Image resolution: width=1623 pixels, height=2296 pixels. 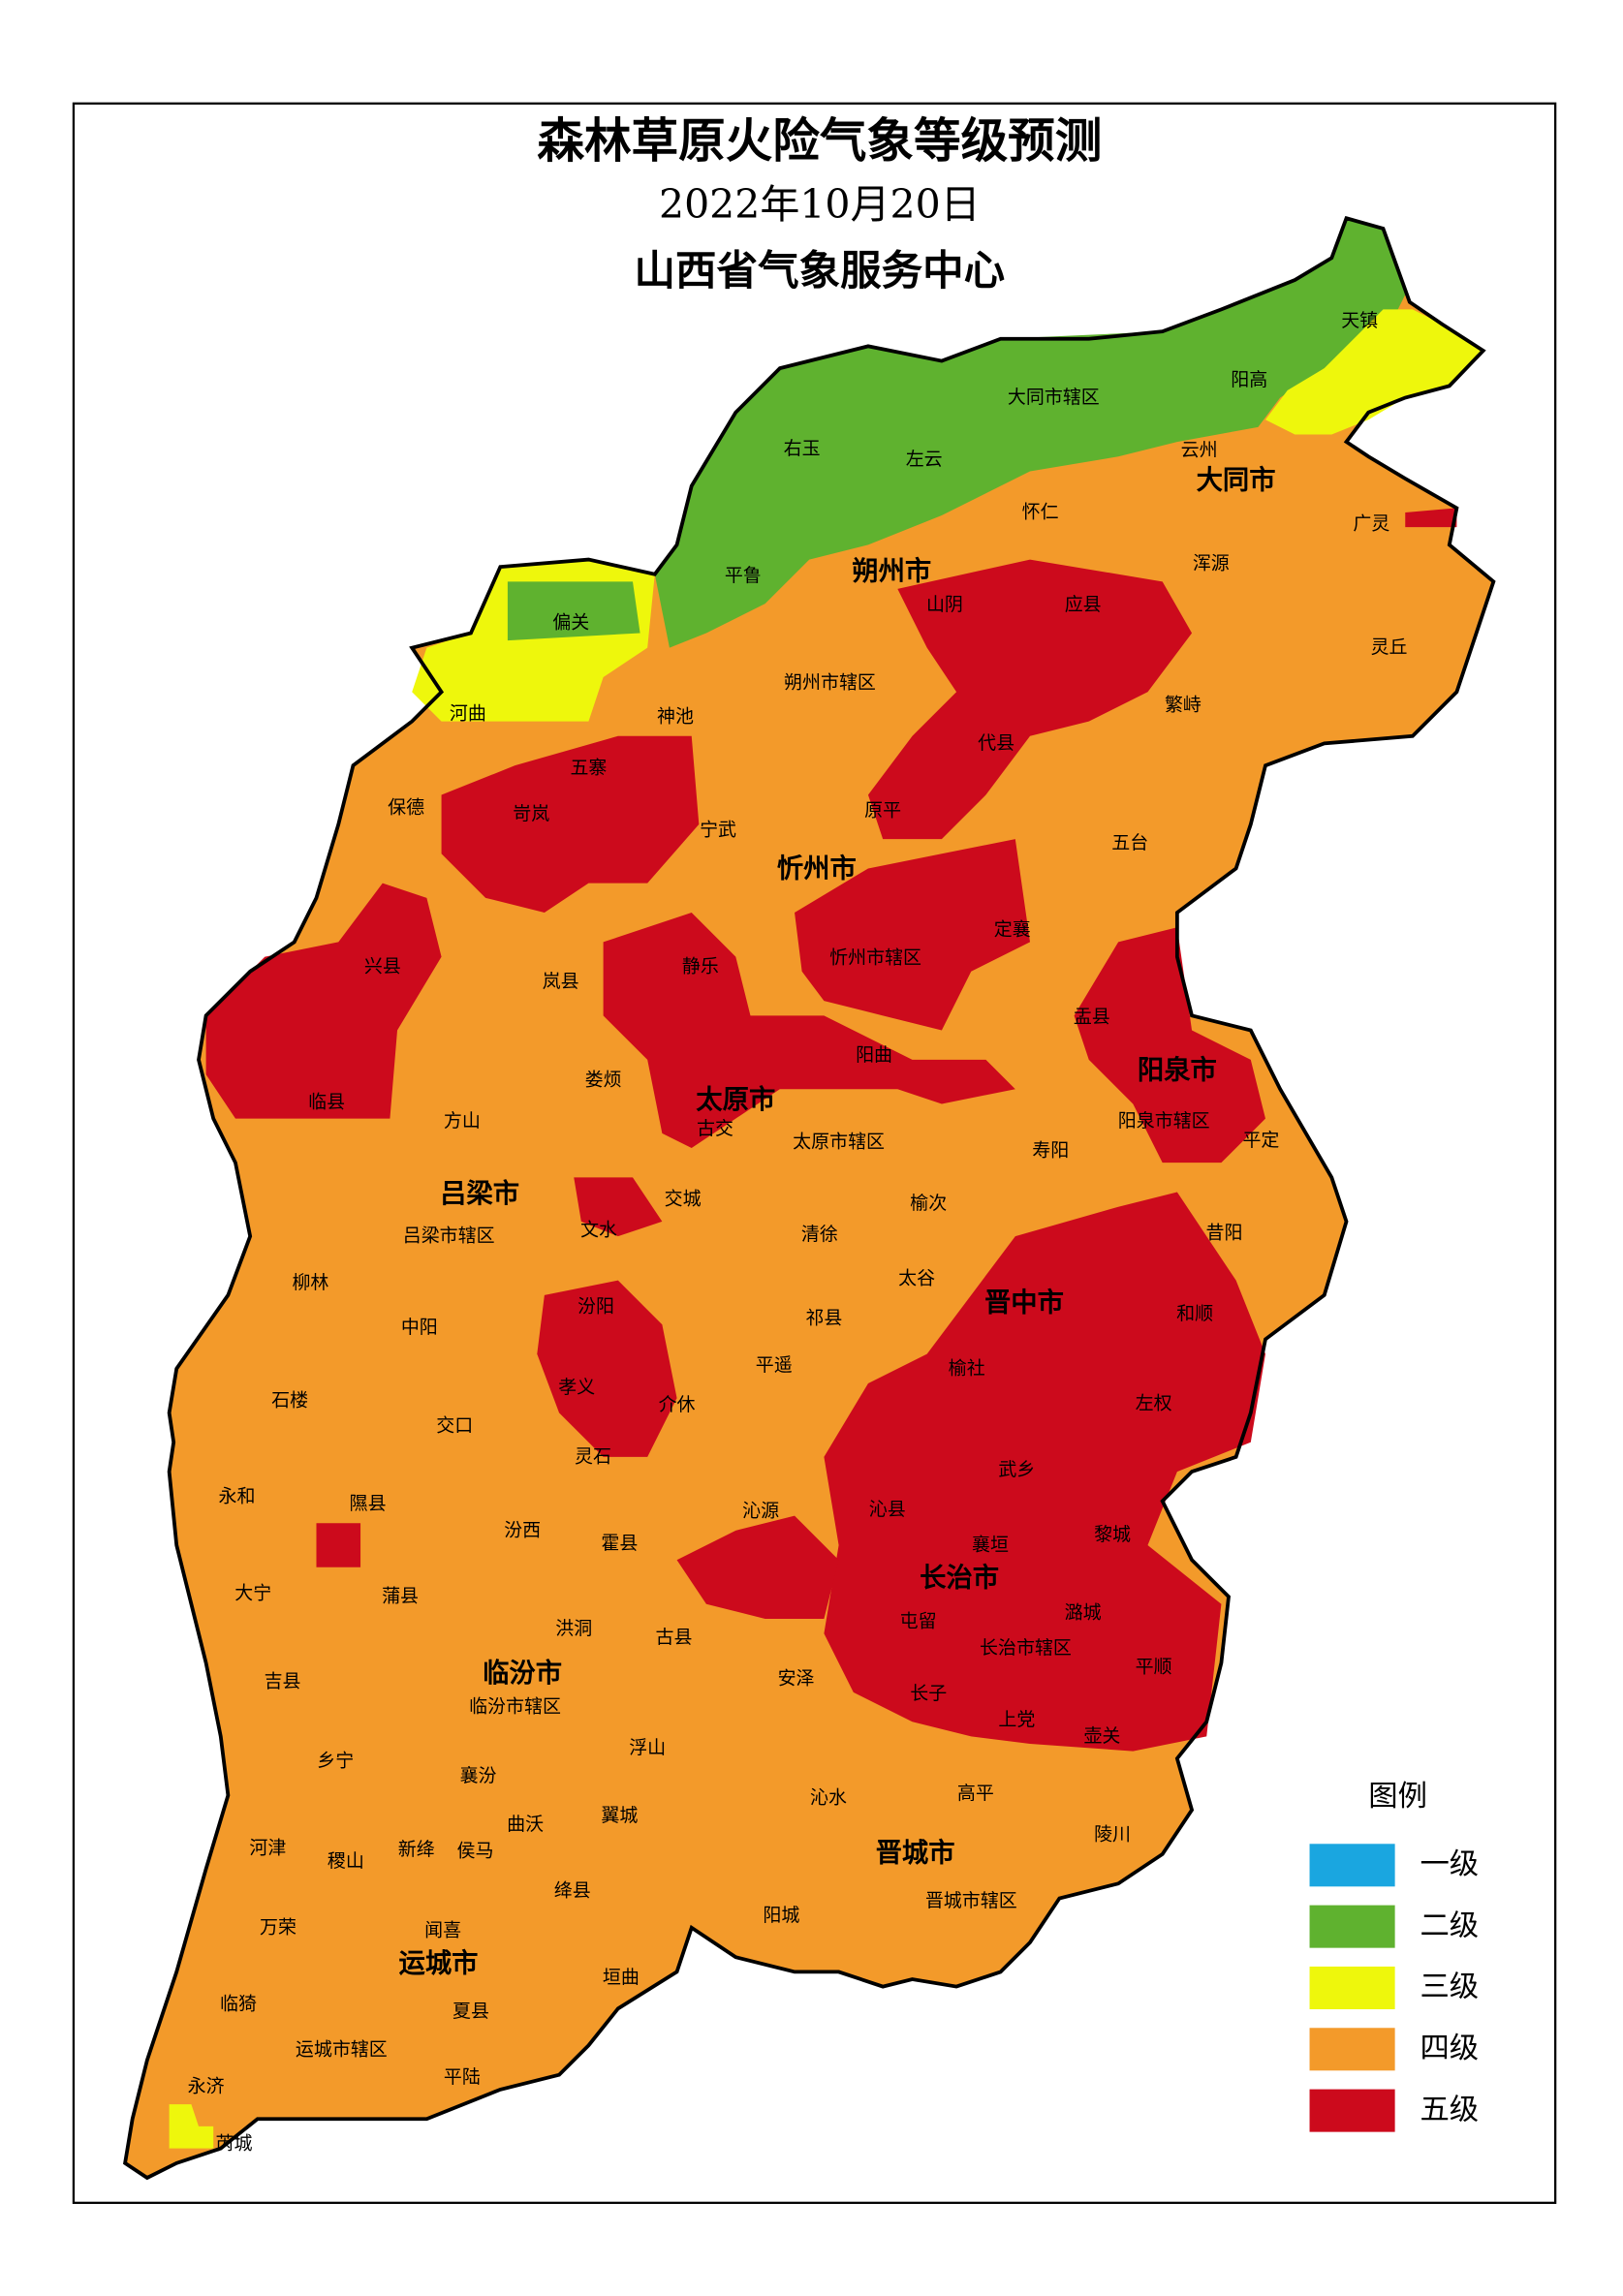 I want to click on county-label: 沁源, so click(x=760, y=1511).